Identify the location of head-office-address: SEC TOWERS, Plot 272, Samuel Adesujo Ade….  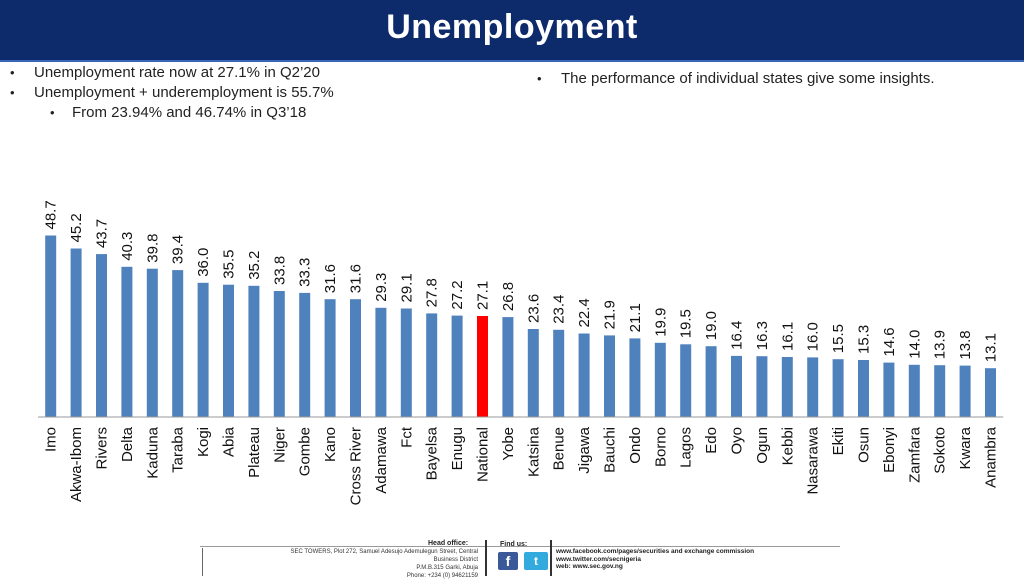
(369, 564).